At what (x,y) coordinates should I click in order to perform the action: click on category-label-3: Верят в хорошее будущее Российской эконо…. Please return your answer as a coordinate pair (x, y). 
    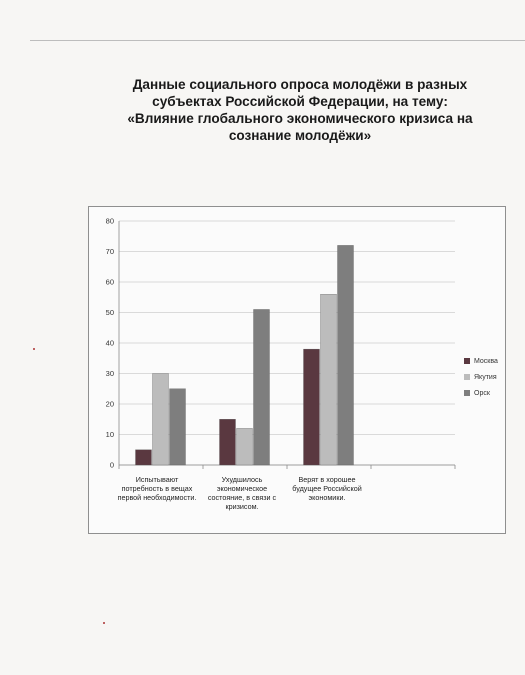
    Looking at the image, I should click on (327, 488).